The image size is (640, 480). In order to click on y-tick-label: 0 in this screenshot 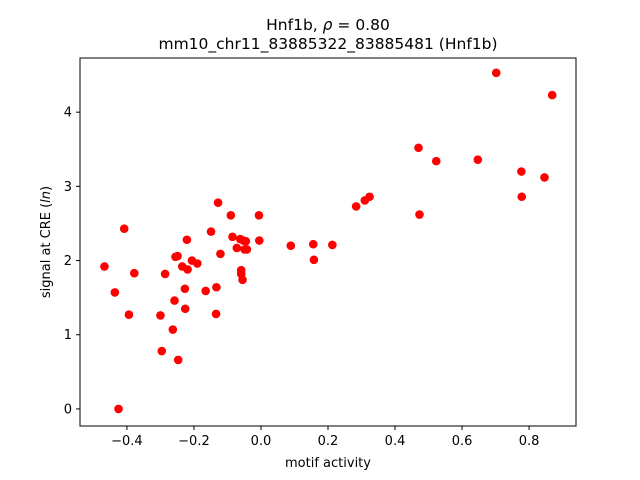, I will do `click(68, 409)`.